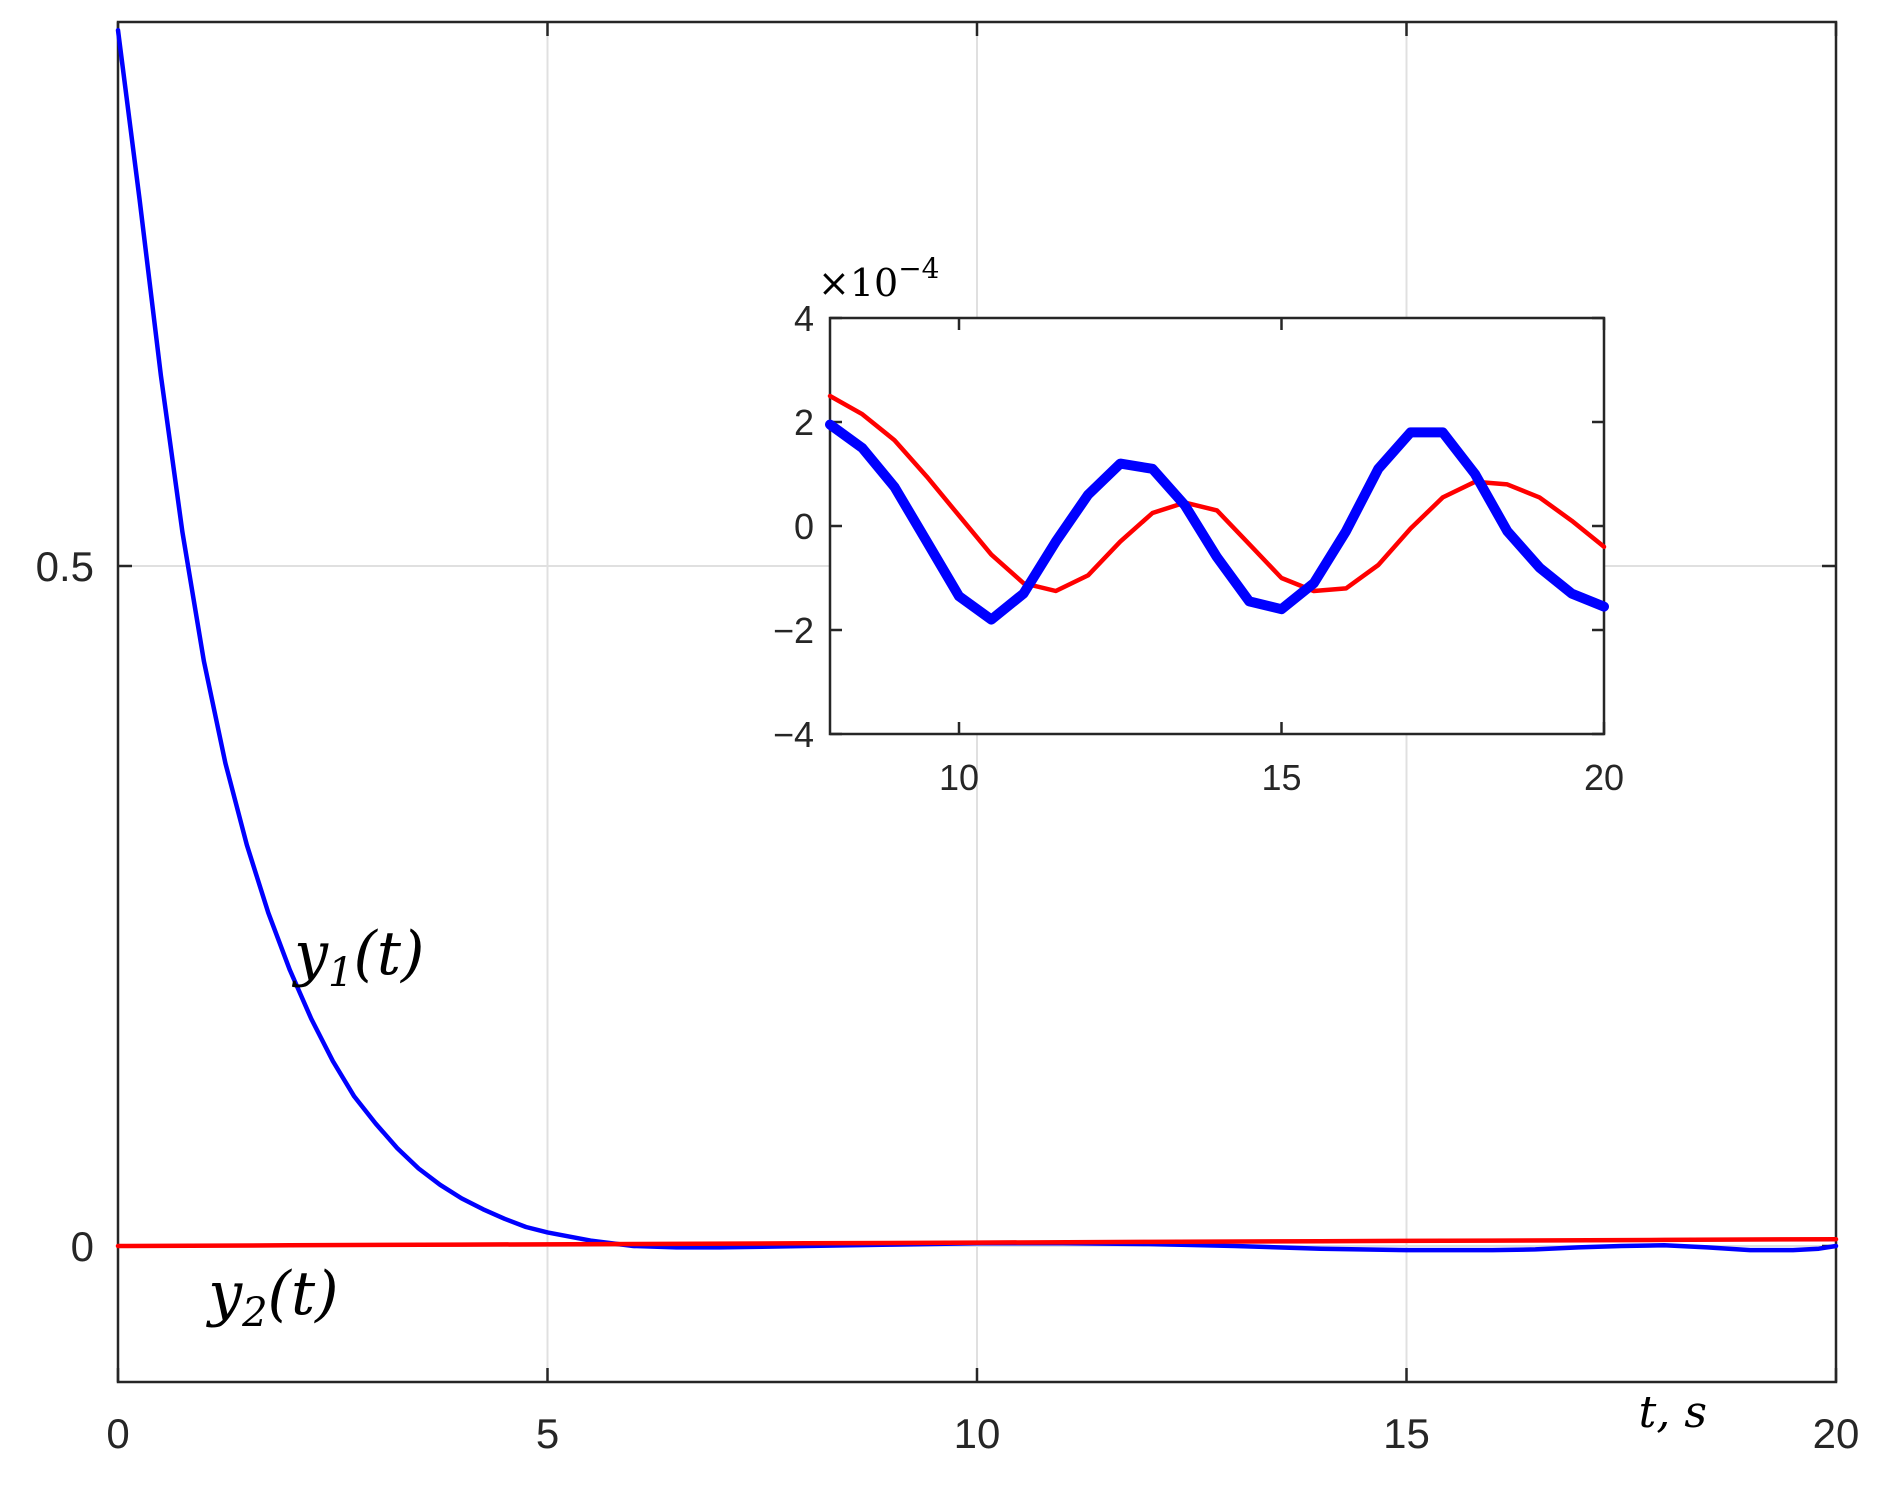 This screenshot has height=1485, width=1883. Describe the element at coordinates (793, 734) in the screenshot. I see `inset-y-tick-label: −4` at that location.